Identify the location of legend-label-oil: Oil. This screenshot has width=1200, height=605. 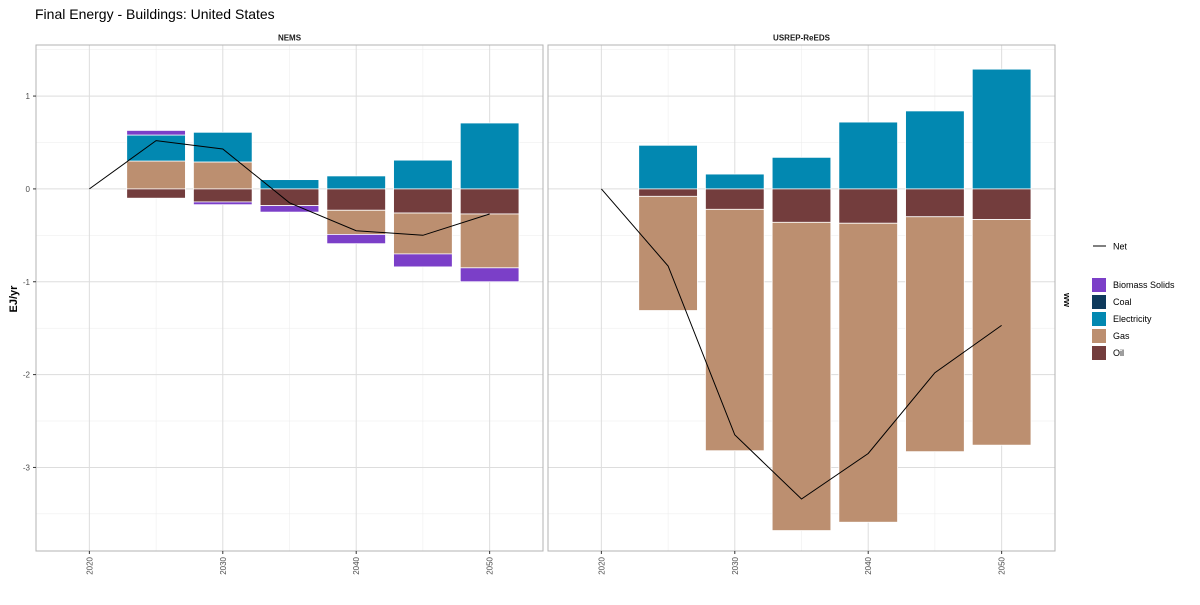
(1118, 353).